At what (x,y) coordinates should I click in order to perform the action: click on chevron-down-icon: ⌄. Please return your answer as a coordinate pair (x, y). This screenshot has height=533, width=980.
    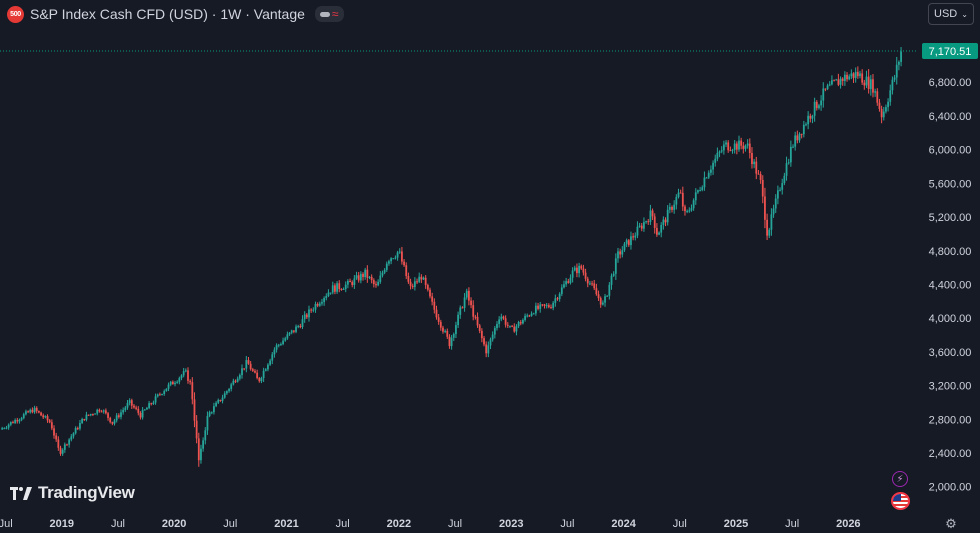
    Looking at the image, I should click on (964, 14).